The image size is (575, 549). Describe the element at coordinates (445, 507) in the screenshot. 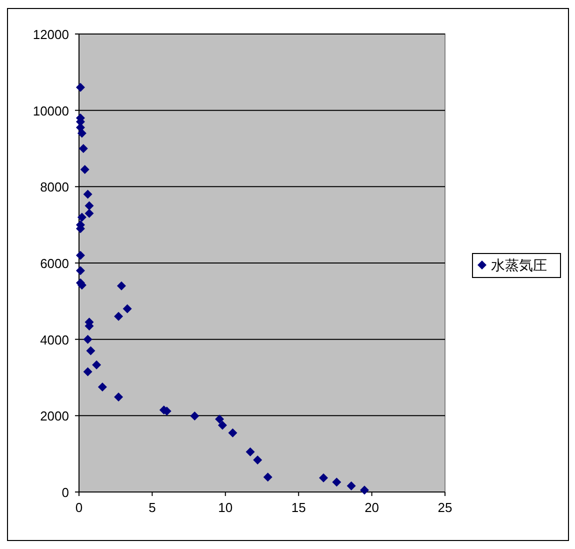

I see `x-tick-label: 25` at that location.